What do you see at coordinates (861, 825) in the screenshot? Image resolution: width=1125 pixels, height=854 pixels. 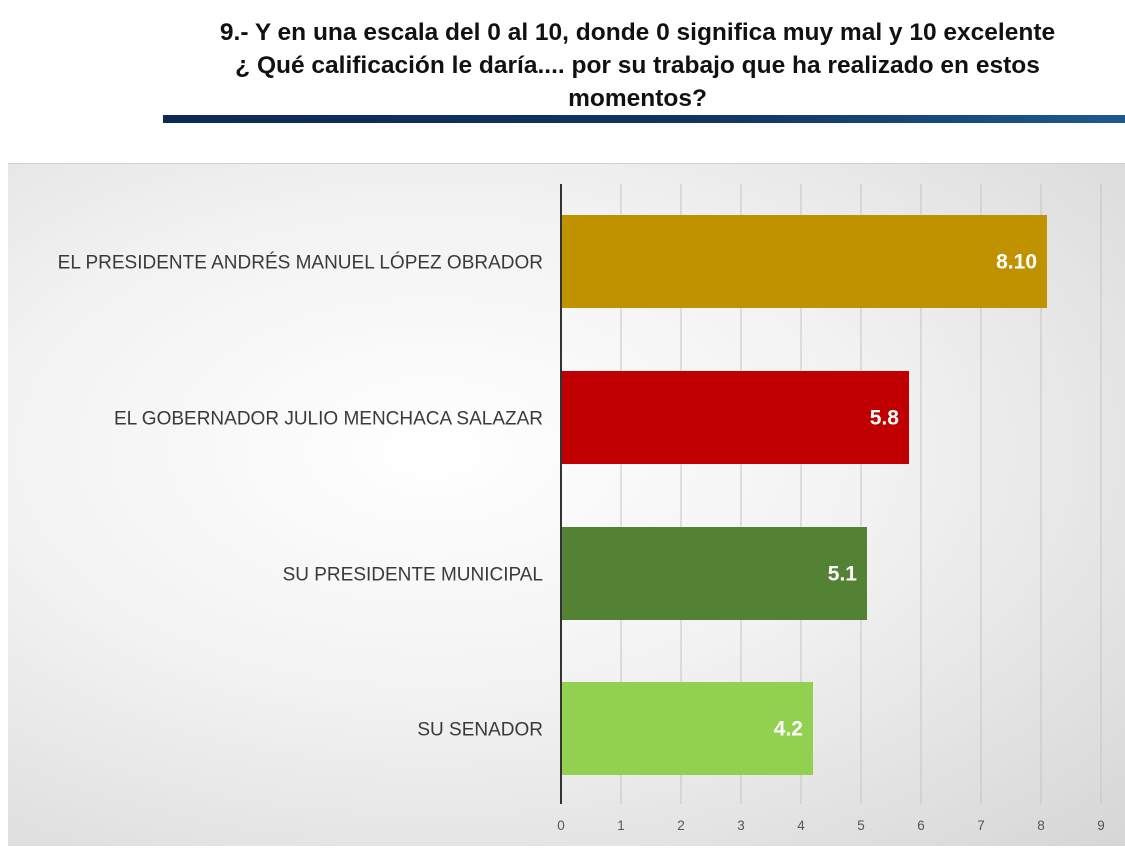 I see `x-tick-label: 5` at bounding box center [861, 825].